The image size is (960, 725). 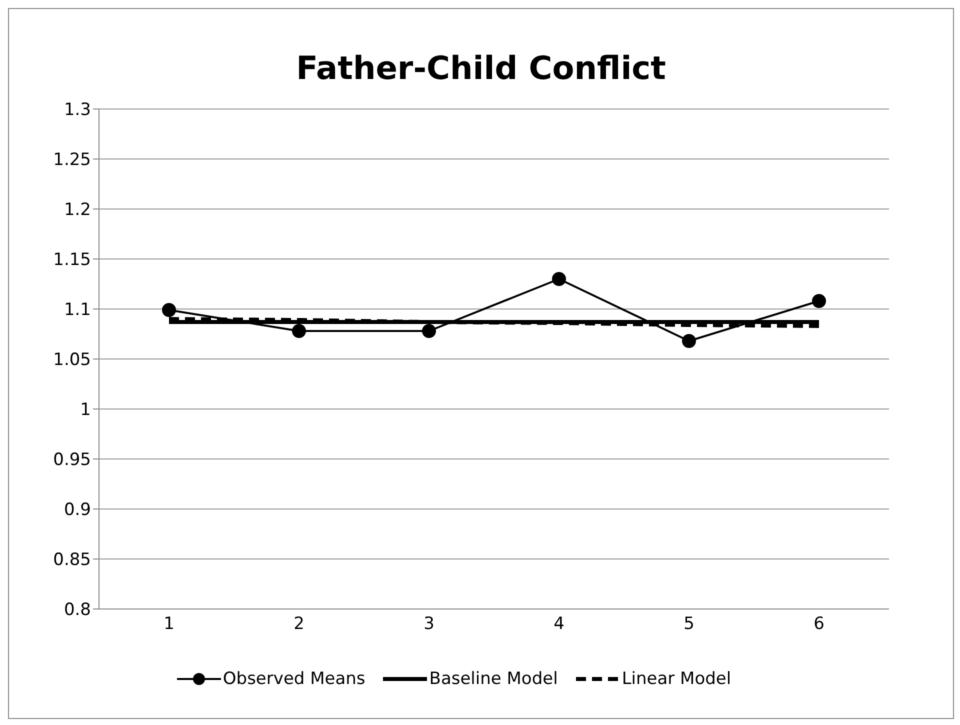 I want to click on y-tick-label: 1.3, so click(x=77, y=110).